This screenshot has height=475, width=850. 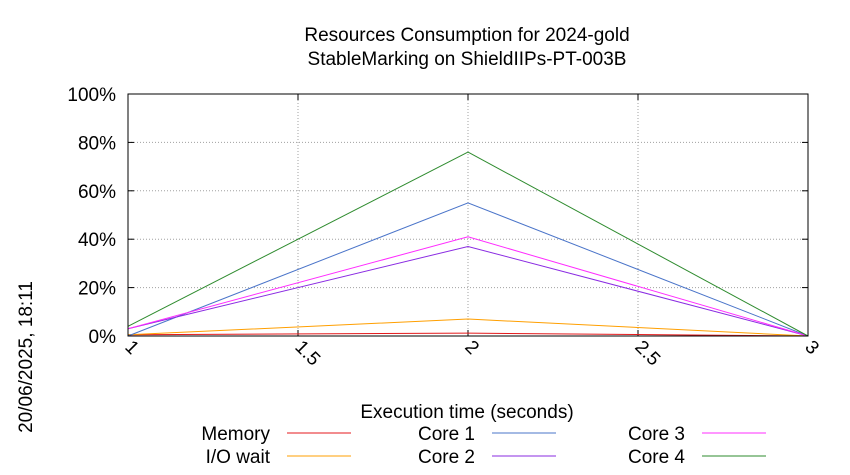 I want to click on x-tick-label: 2.5, so click(x=647, y=354).